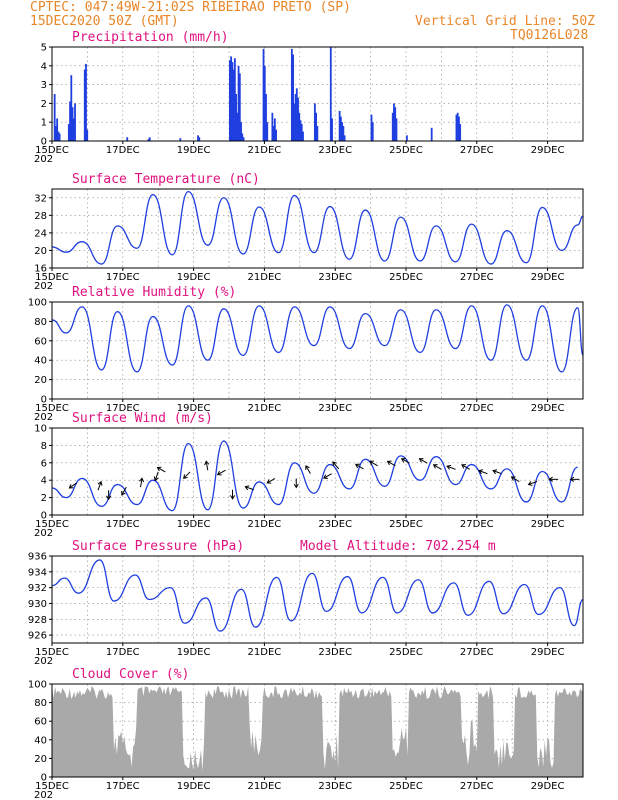 Image resolution: width=618 pixels, height=800 pixels. What do you see at coordinates (37, 620) in the screenshot?
I see `y-tick-label: 928` at bounding box center [37, 620].